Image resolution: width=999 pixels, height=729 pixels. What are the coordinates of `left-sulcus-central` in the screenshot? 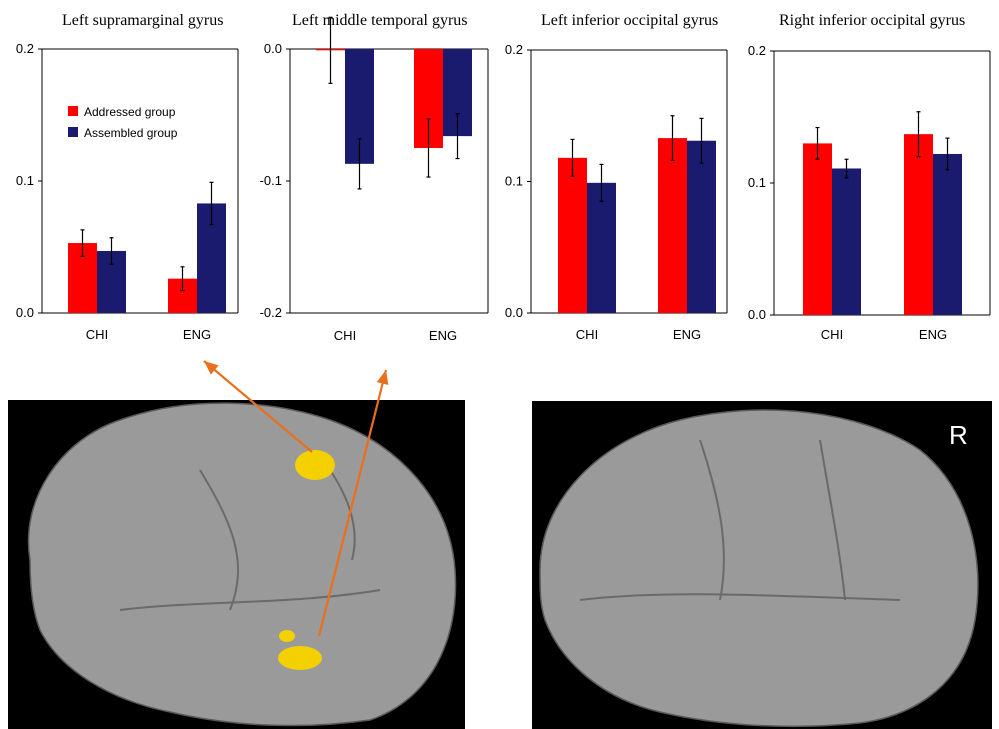 It's located at (219, 540).